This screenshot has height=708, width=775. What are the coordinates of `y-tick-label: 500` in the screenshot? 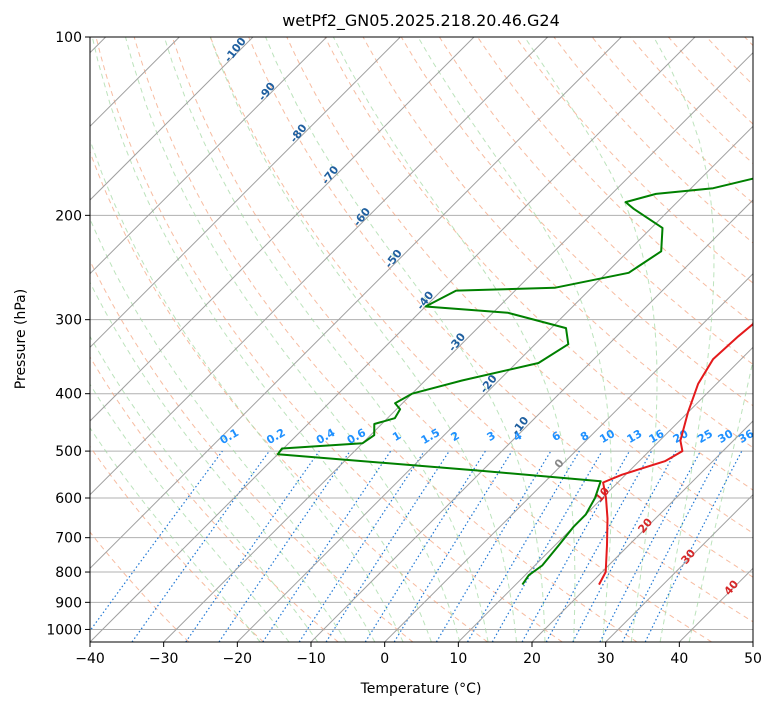 It's located at (68, 452).